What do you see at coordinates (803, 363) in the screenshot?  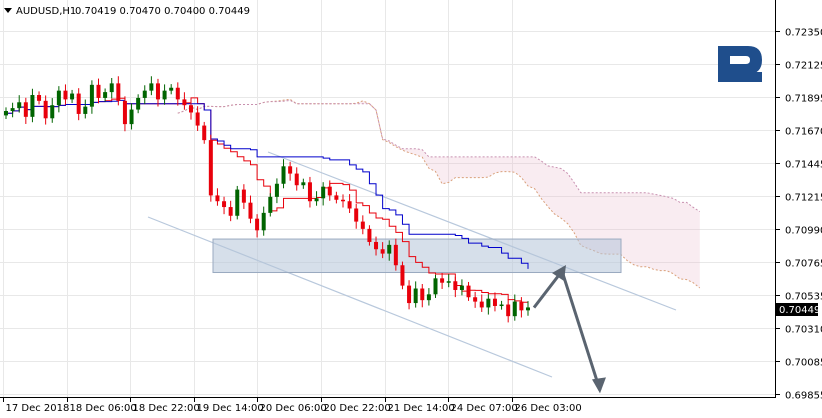 I see `y-tick-label: 0.70085` at bounding box center [803, 363].